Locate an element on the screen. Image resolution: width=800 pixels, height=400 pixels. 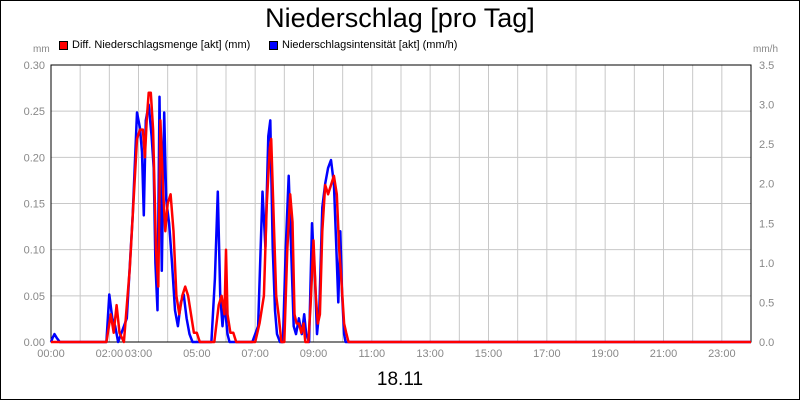
chart-title: Niederschlag [pro Tag] is located at coordinates (400, 18).